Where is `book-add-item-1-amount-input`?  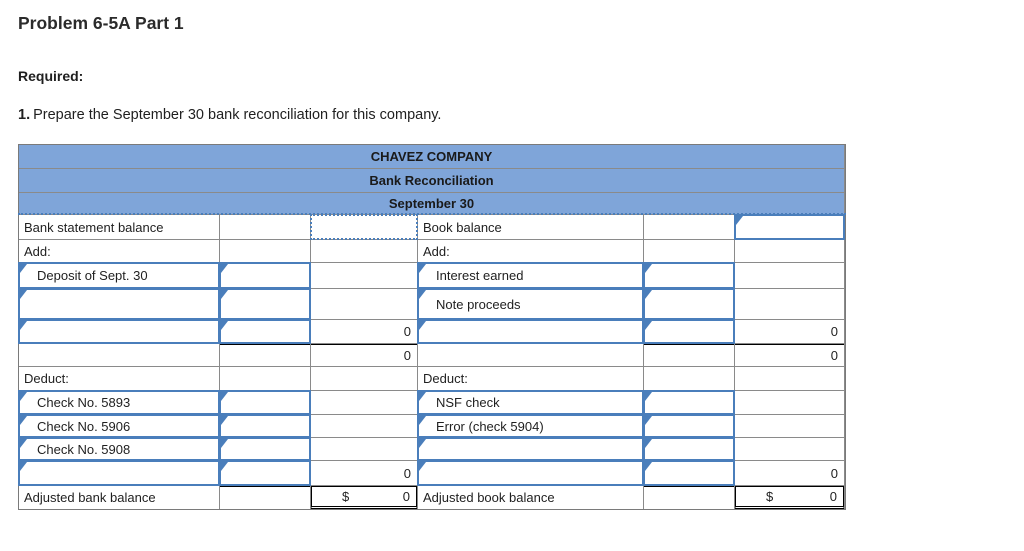 book-add-item-1-amount-input is located at coordinates (689, 275).